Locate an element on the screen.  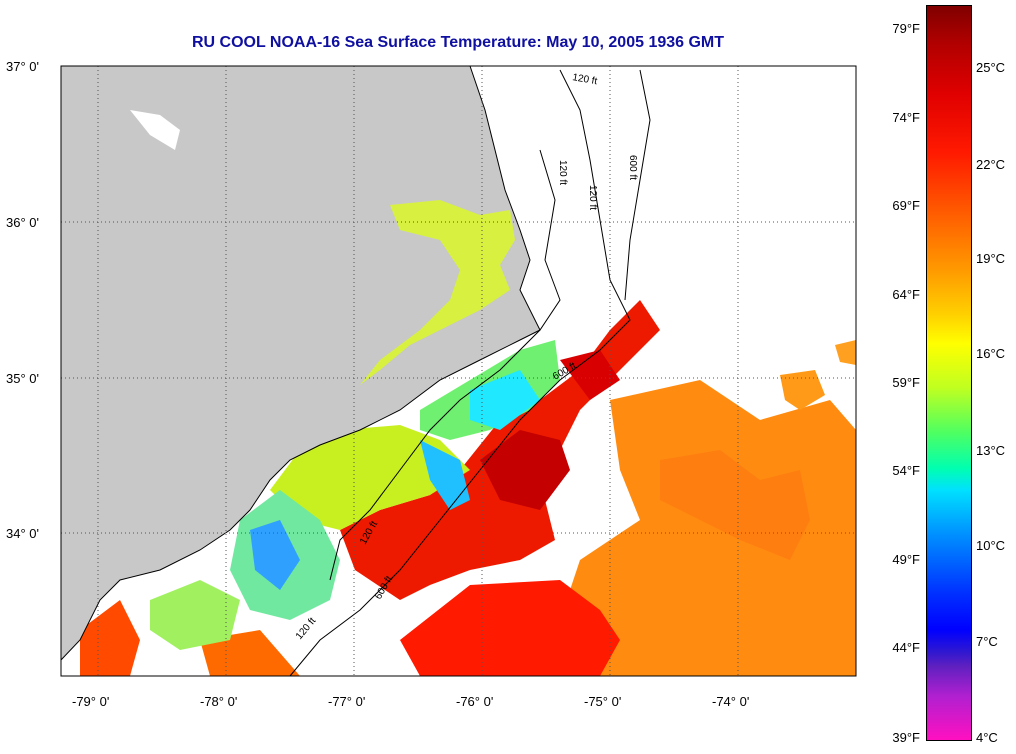
cb-c-16: 16°C is located at coordinates (991, 353).